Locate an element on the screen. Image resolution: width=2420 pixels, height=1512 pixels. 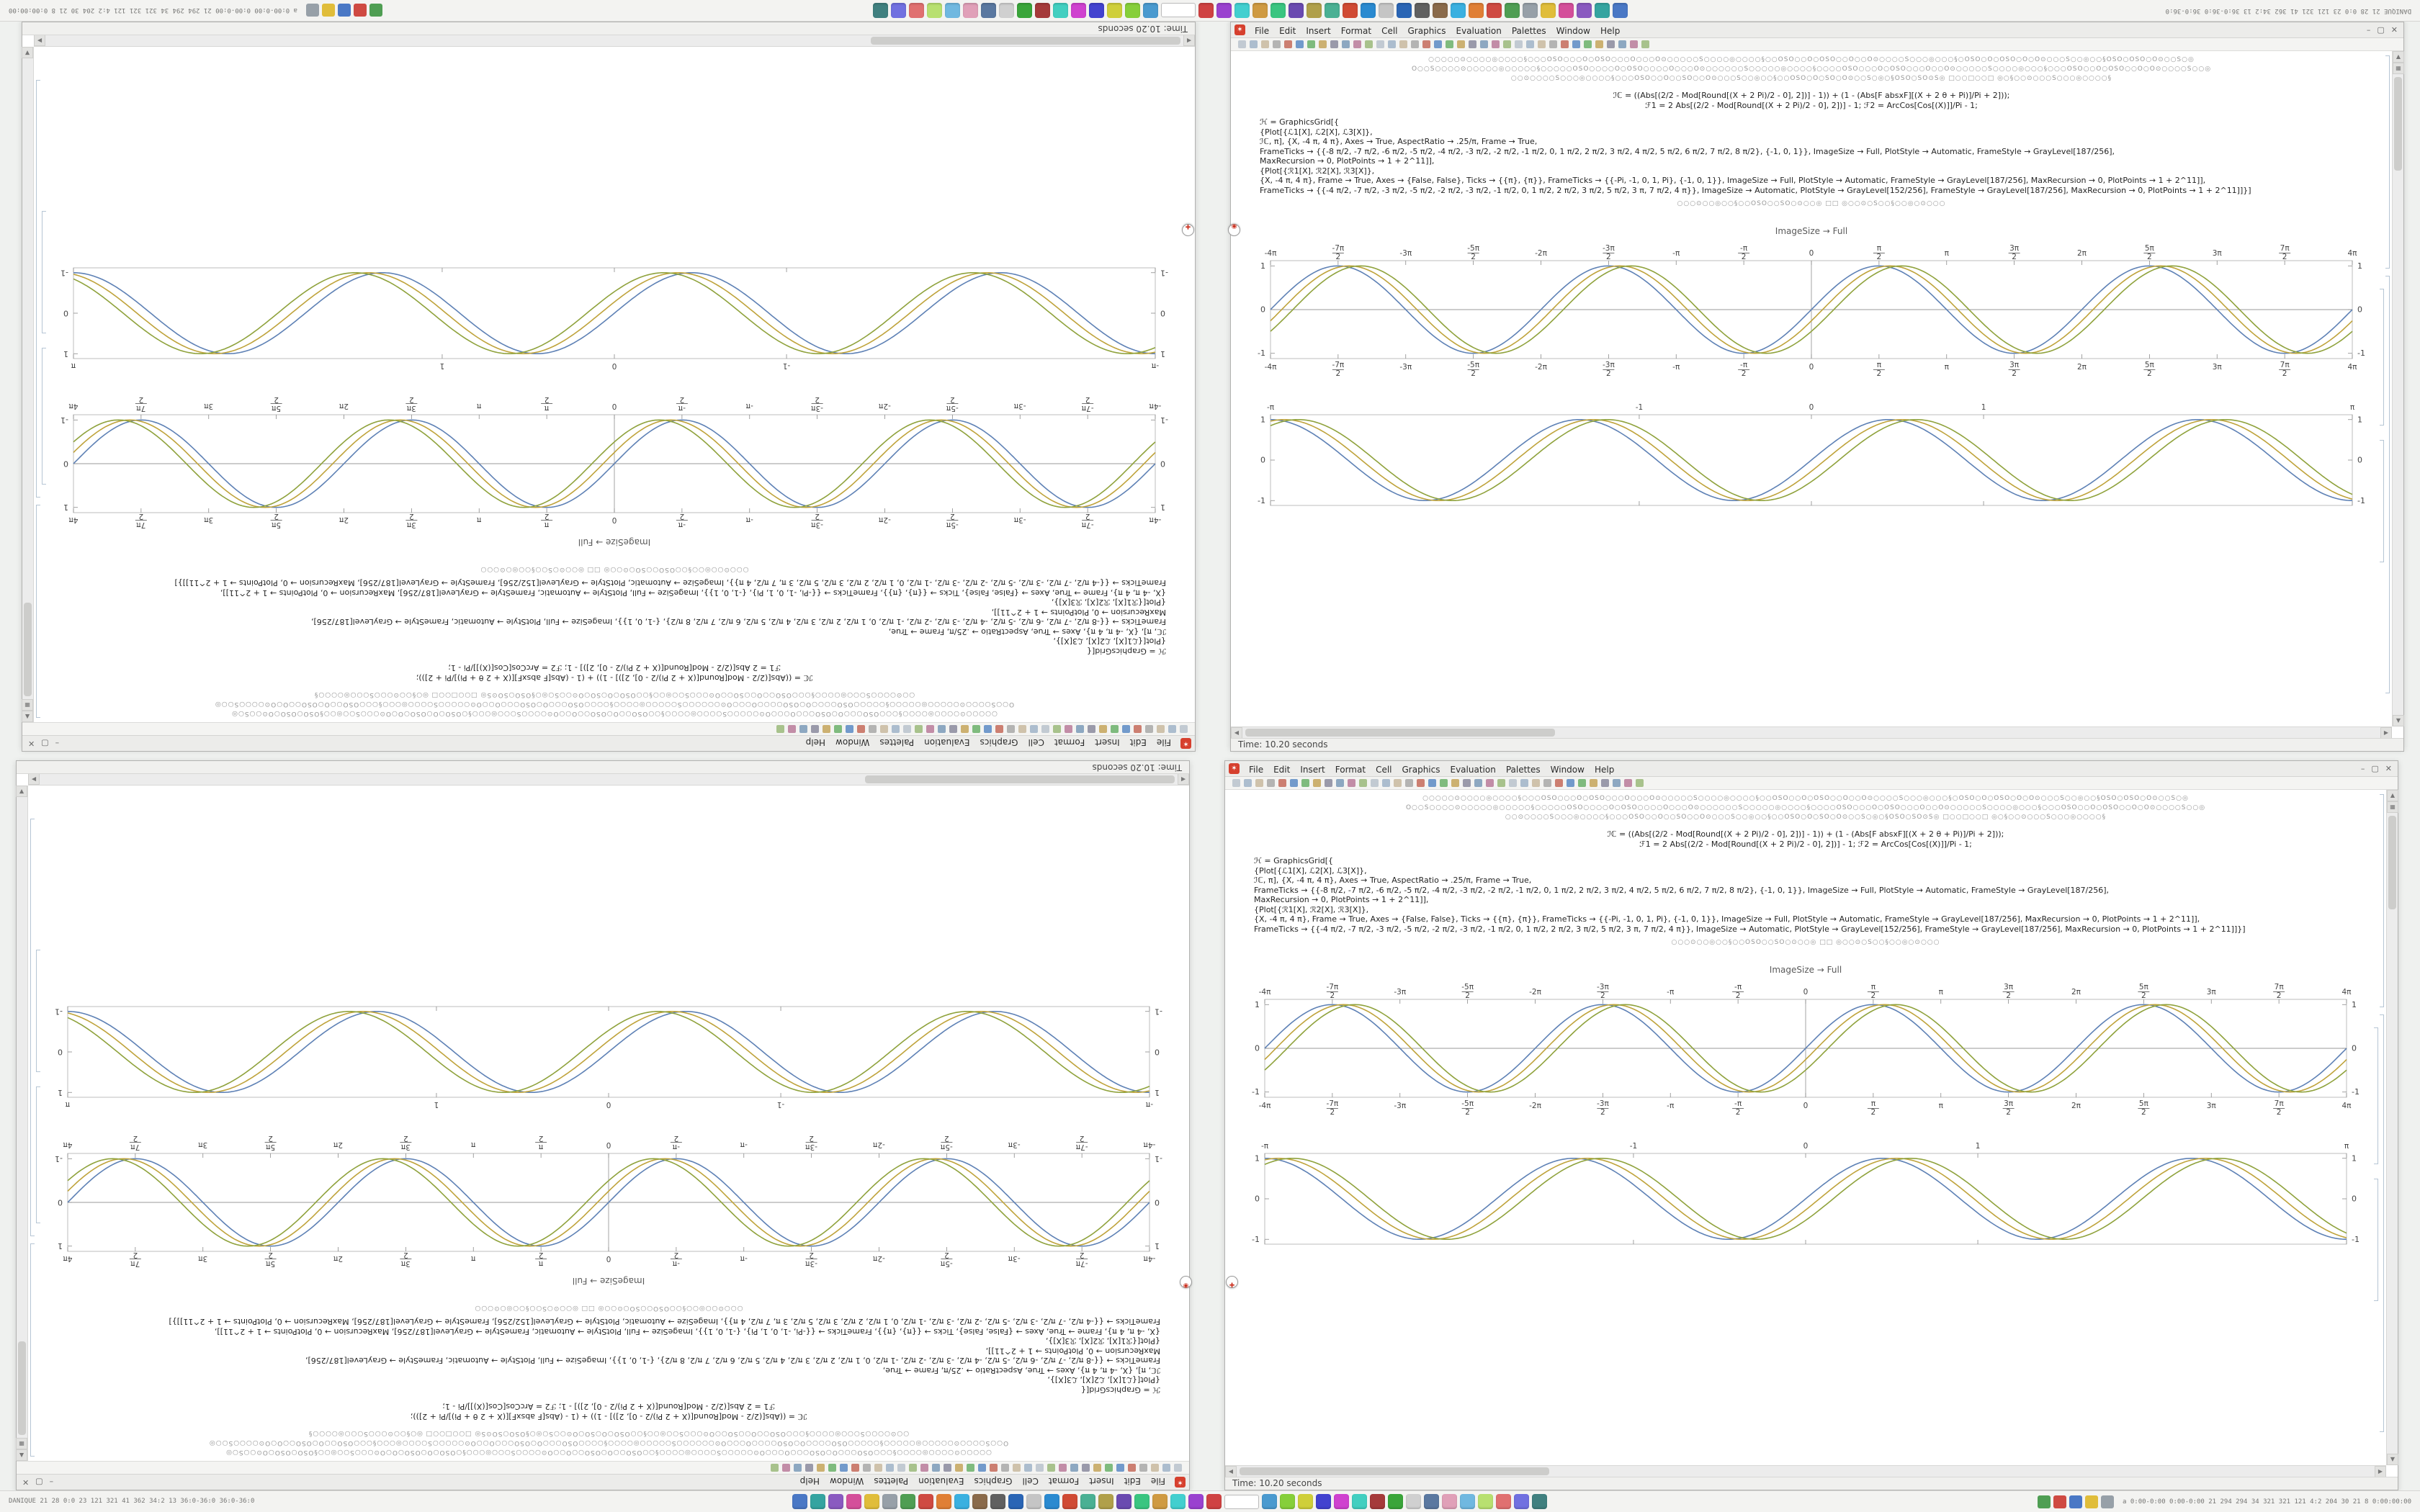
scroll-right-icon: ▶ is located at coordinates (2386, 733).